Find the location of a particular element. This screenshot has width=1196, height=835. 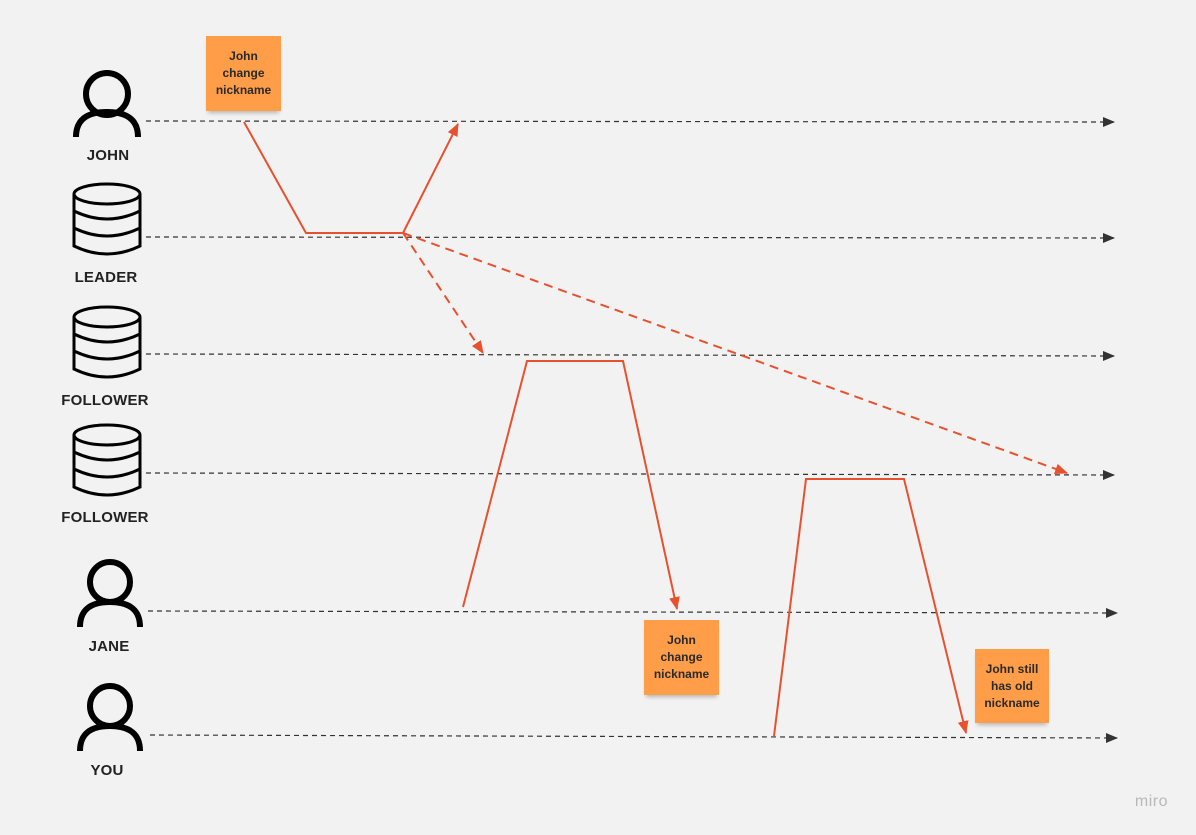

sticky-note-john: John change nickname is located at coordinates (243, 73).